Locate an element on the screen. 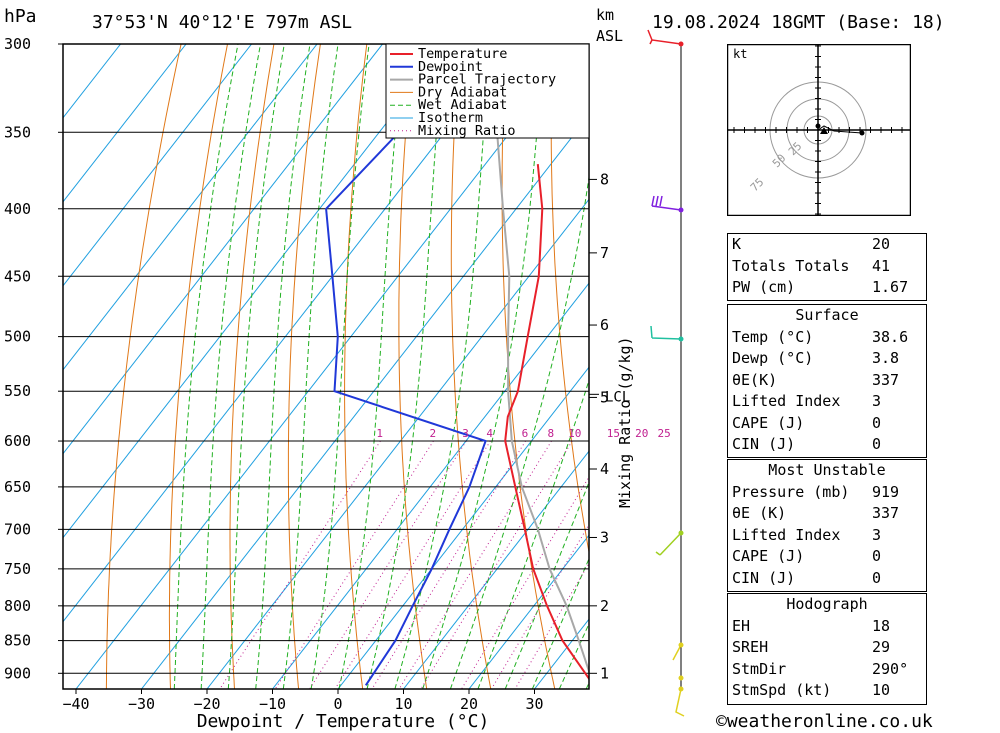  stat-name: K is located at coordinates (737, 244).